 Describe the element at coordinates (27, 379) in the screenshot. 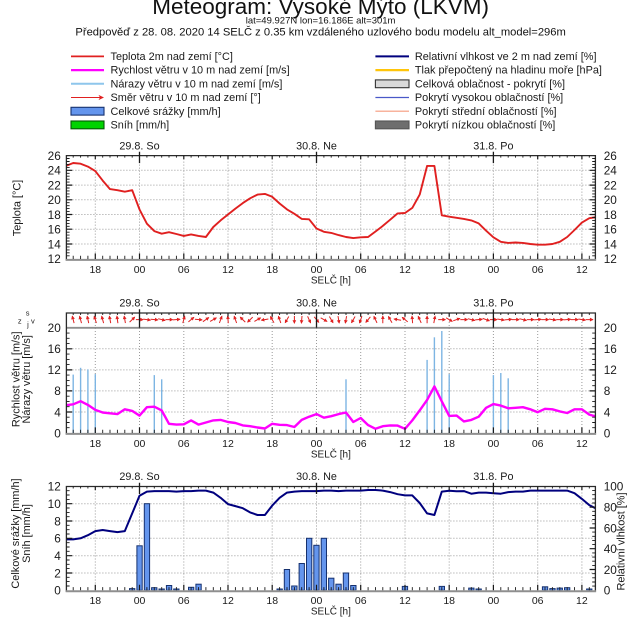

I see `svg-text: Nárazy větru [m/s]` at that location.